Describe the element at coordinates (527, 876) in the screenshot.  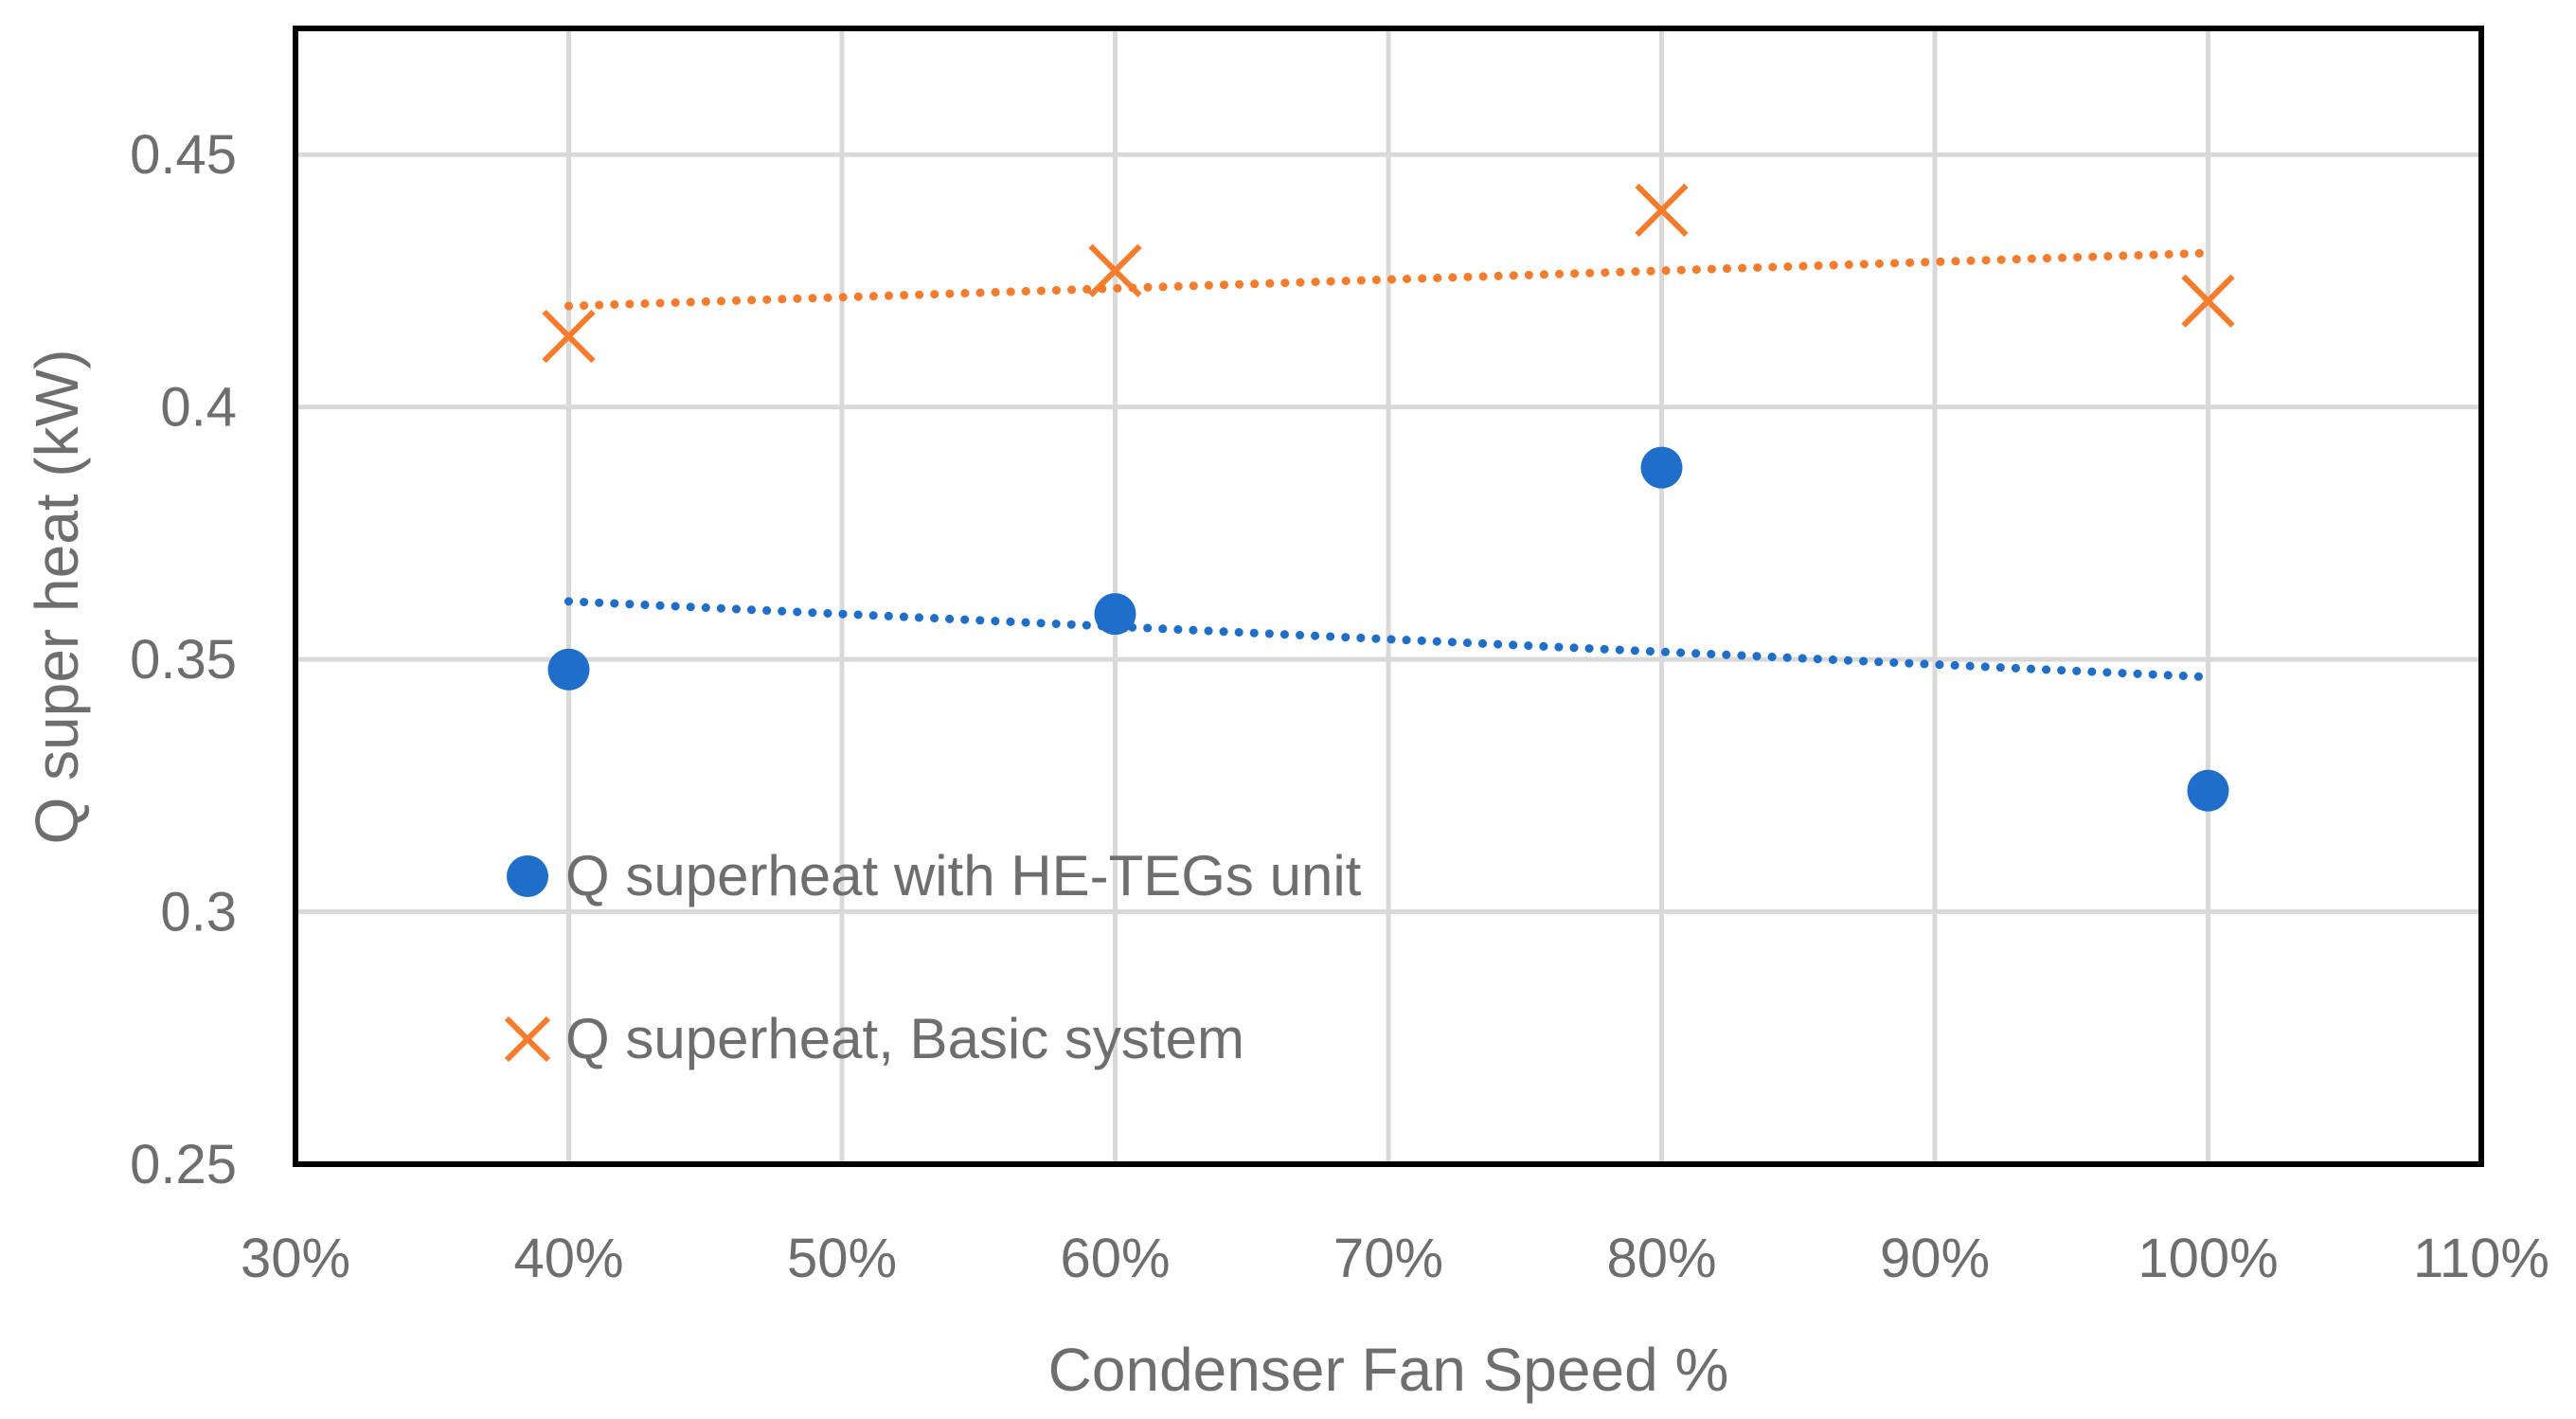
I see `legend-circle-icon` at that location.